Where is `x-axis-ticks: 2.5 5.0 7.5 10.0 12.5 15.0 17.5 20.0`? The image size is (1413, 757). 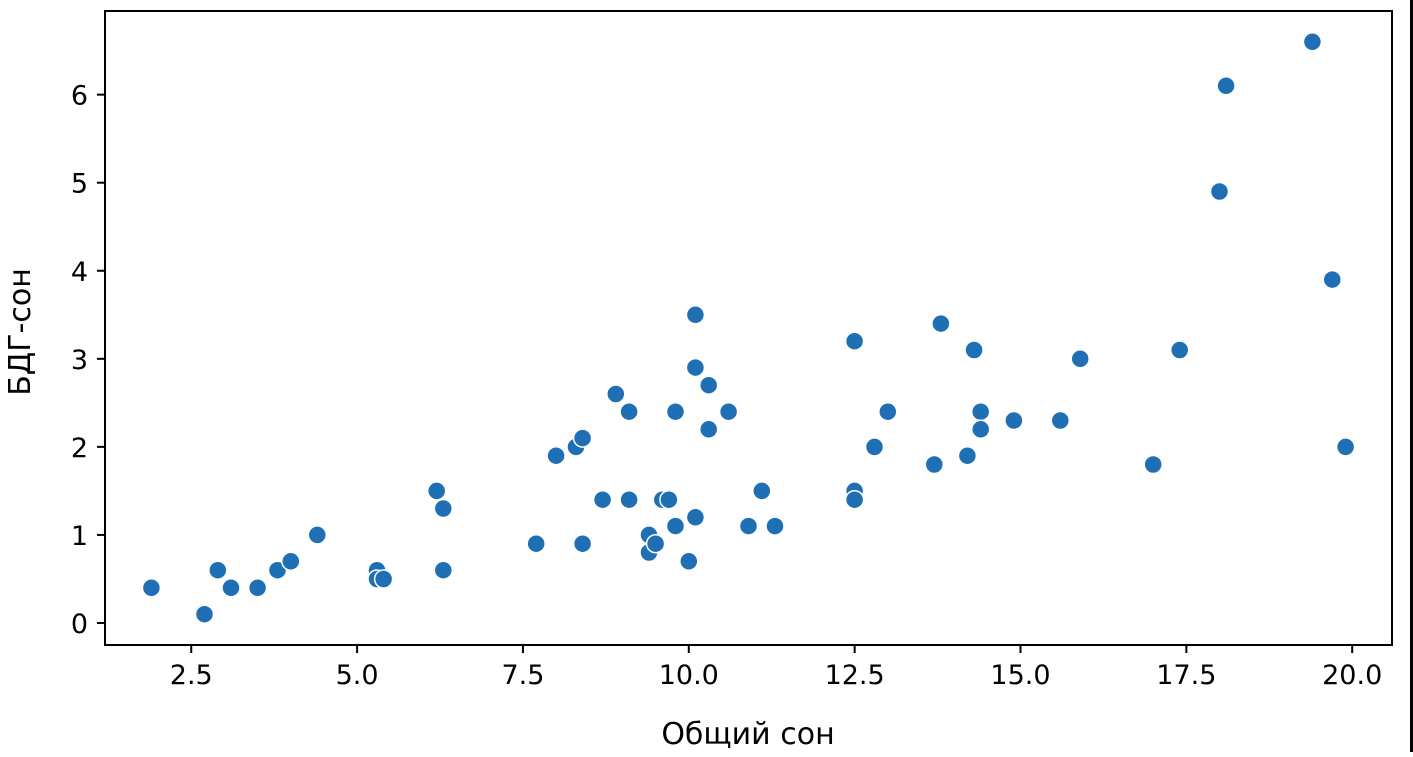 x-axis-ticks: 2.5 5.0 7.5 10.0 12.5 15.0 17.5 20.0 is located at coordinates (776, 668).